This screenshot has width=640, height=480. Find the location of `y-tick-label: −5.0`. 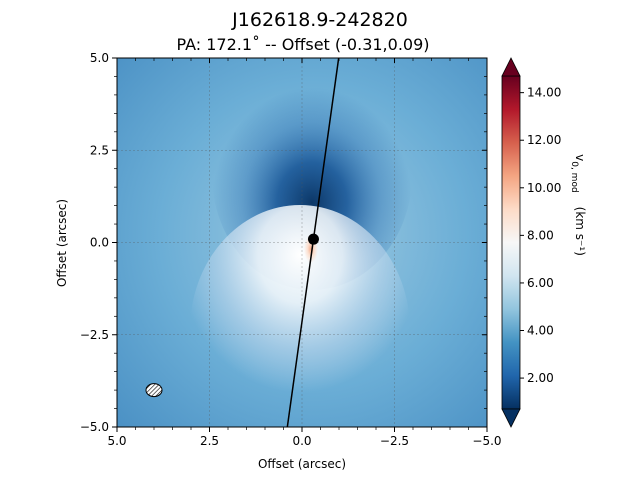

y-tick-label: −5.0 is located at coordinates (94, 427).